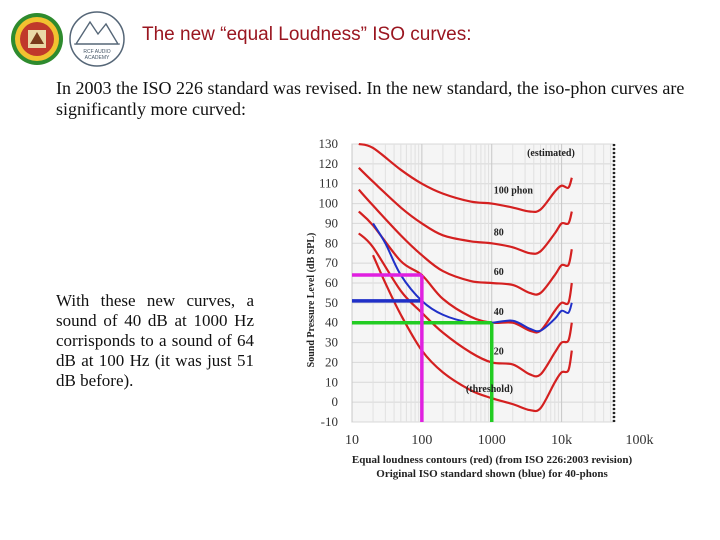 This screenshot has width=720, height=540. What do you see at coordinates (331, 242) in the screenshot?
I see `y-tick-label: 80` at bounding box center [331, 242].